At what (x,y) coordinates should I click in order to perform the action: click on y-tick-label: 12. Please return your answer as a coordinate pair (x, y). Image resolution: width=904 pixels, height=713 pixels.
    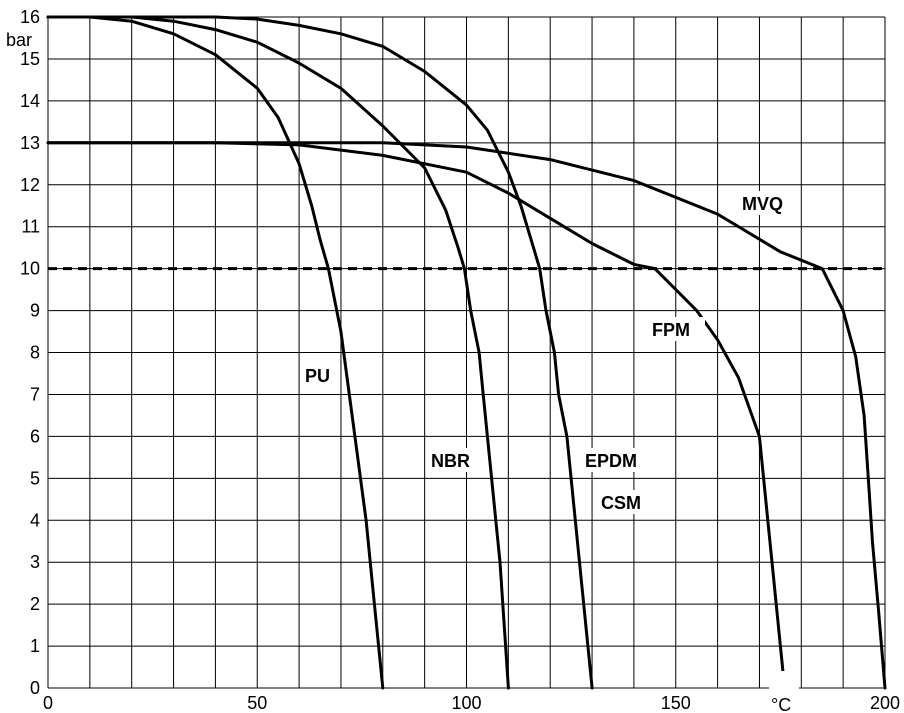
    Looking at the image, I should click on (30, 185).